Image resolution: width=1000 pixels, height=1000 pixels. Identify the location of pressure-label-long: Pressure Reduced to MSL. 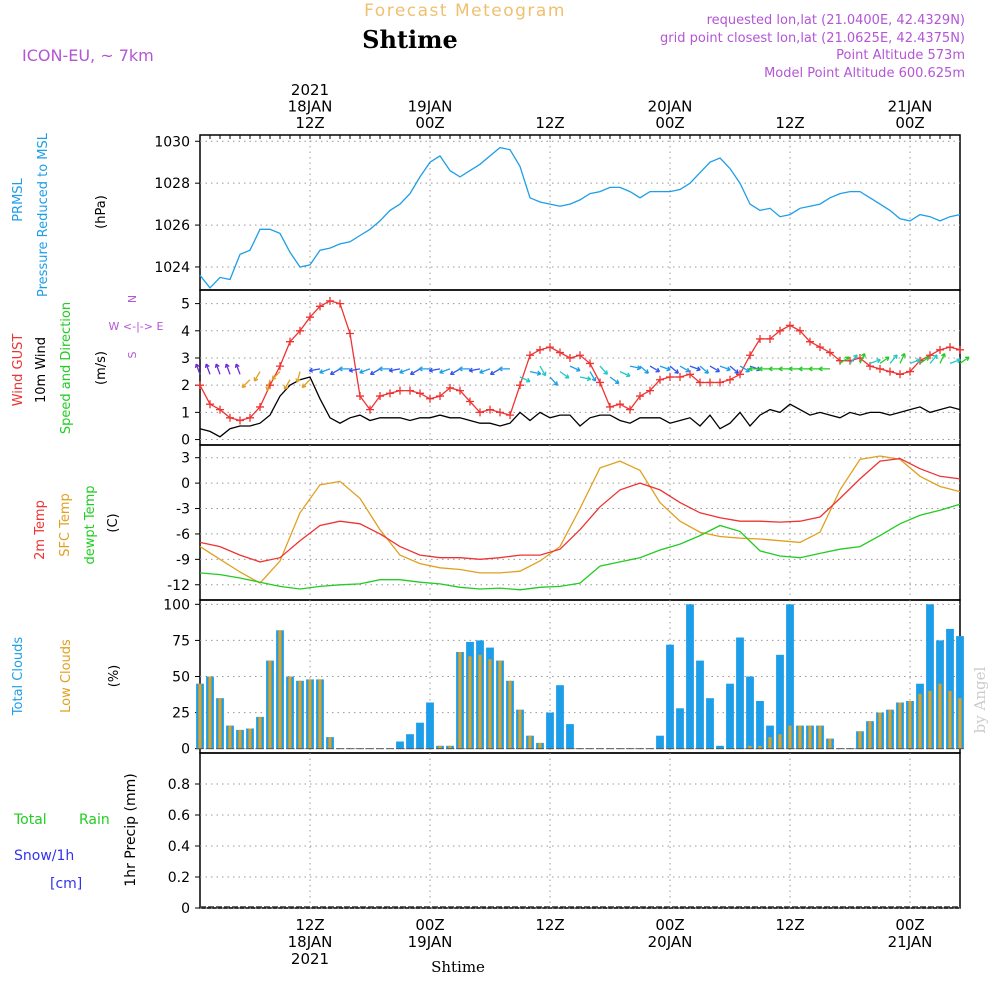
(43, 214).